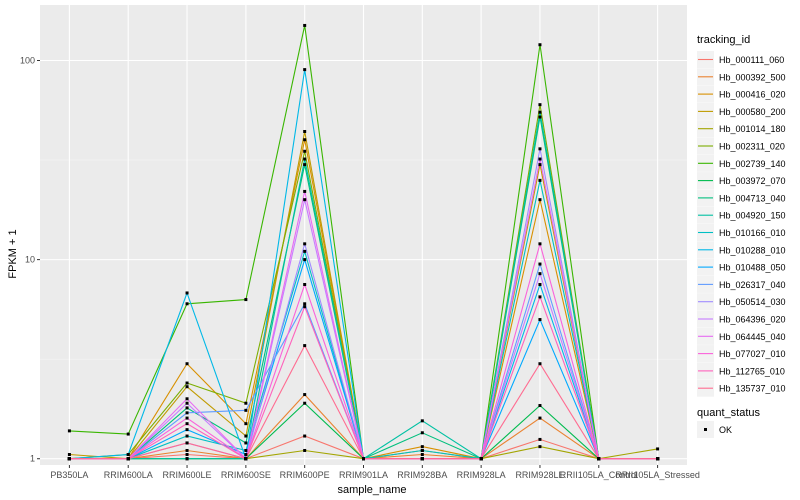 This screenshot has width=800, height=500. Describe the element at coordinates (728, 413) in the screenshot. I see `shape-legend-title: quant_status` at that location.